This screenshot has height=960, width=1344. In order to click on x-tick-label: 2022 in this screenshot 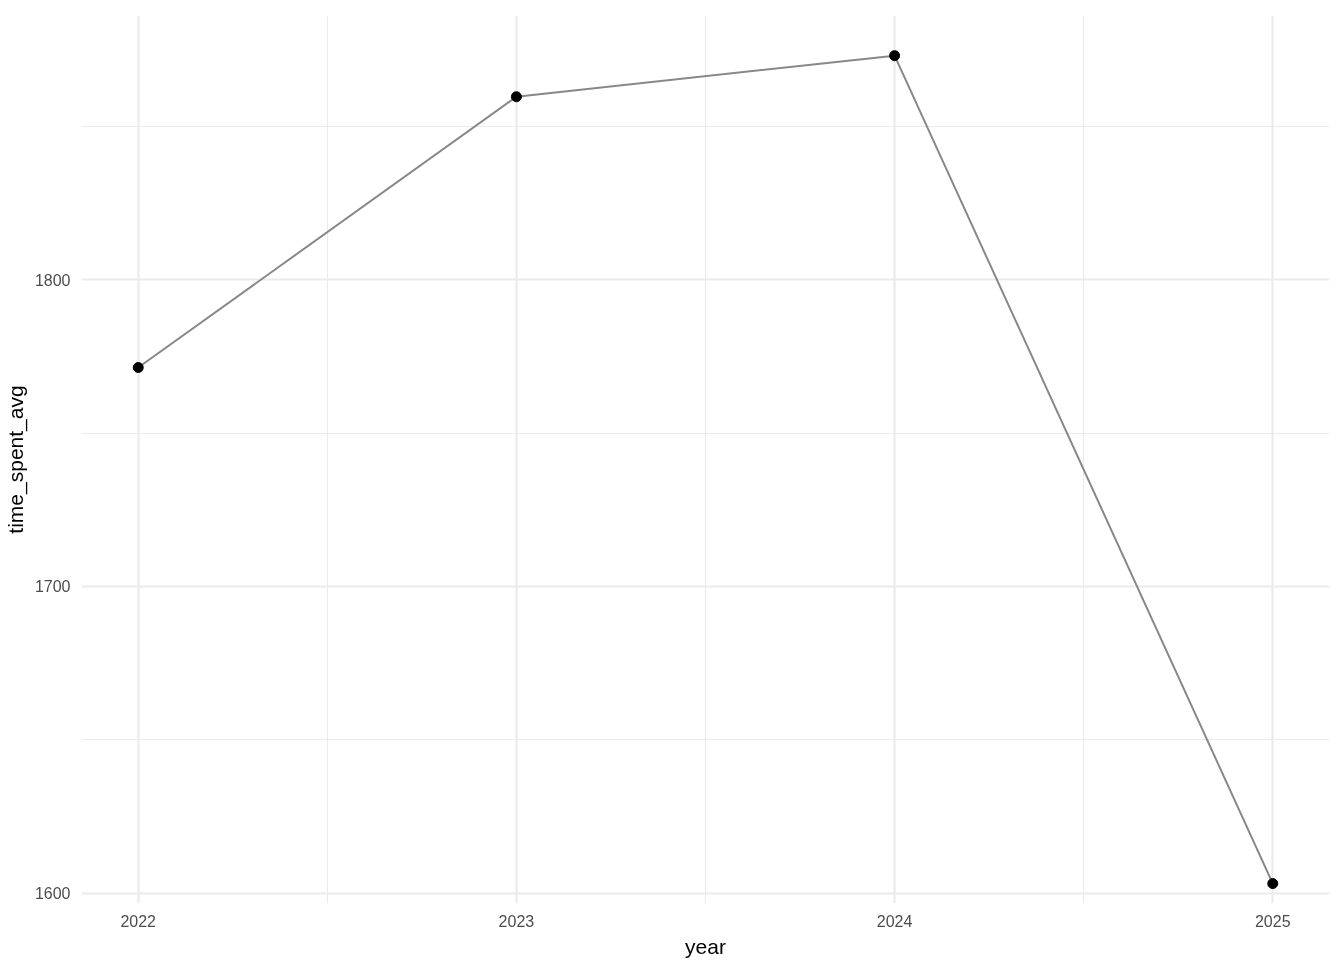, I will do `click(138, 921)`.